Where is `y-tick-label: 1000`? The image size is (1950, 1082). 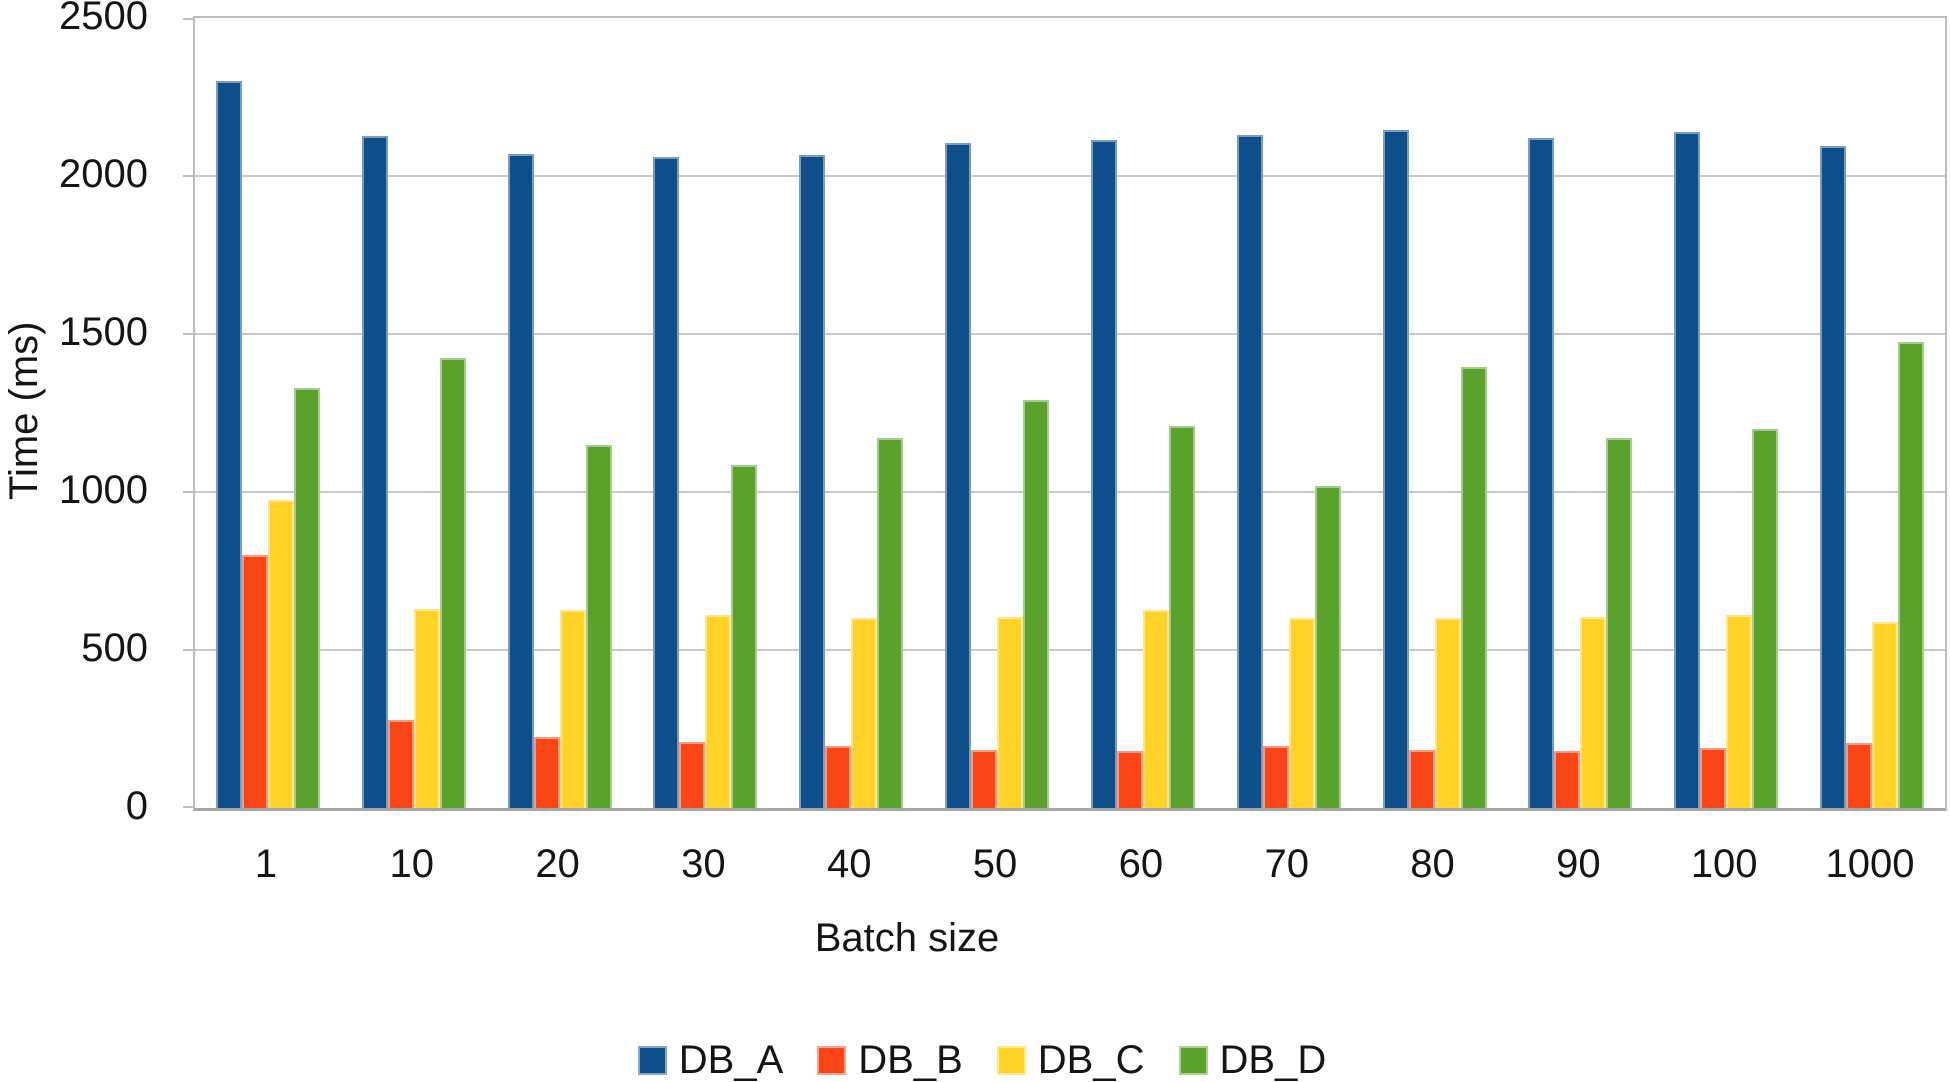
y-tick-label: 1000 is located at coordinates (103, 490).